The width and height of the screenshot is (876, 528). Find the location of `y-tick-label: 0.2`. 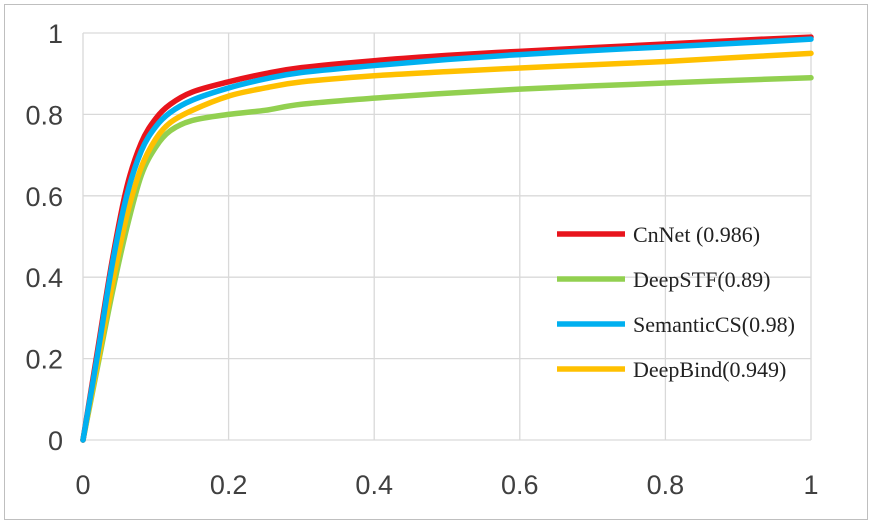

y-tick-label: 0.2 is located at coordinates (44, 360).